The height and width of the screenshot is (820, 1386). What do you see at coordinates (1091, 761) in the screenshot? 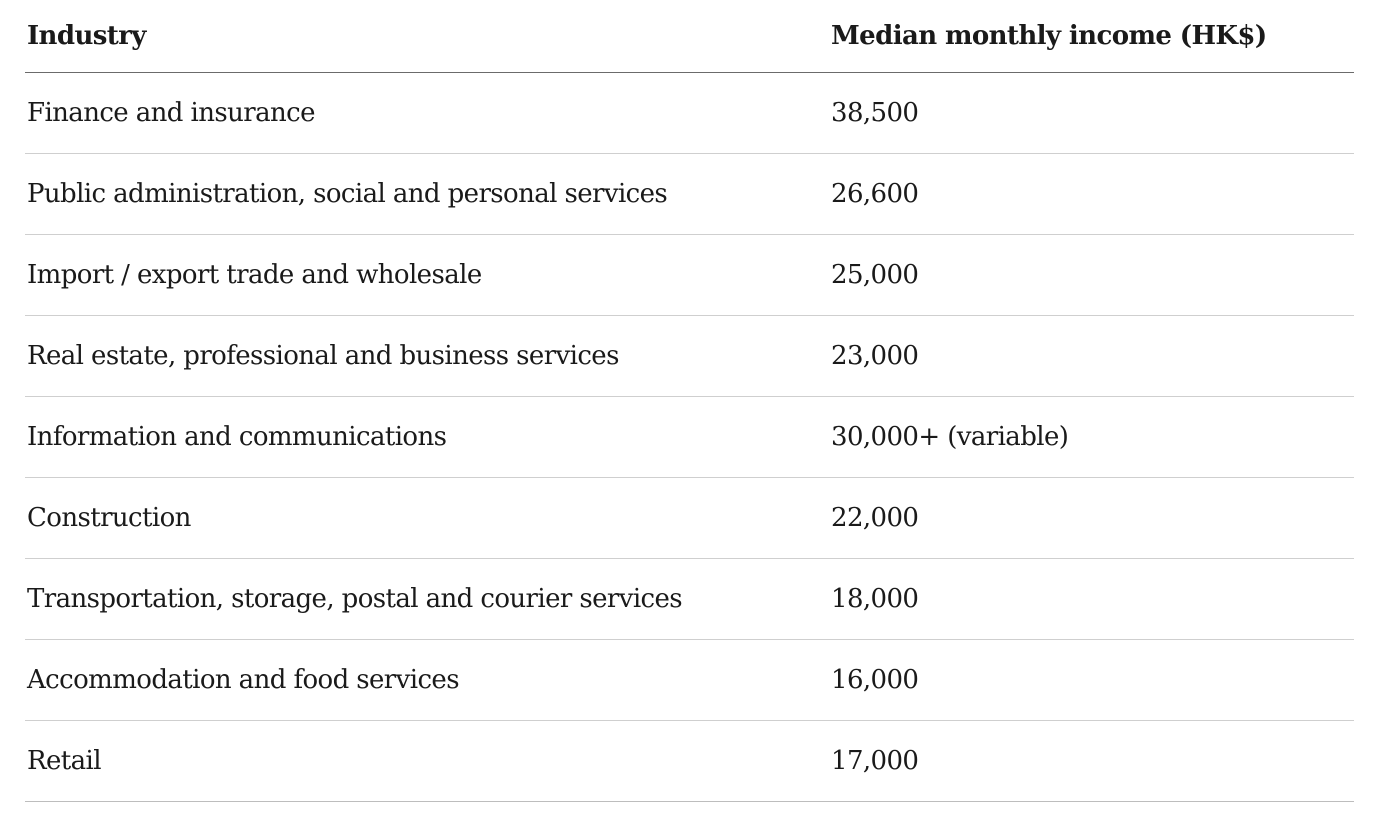
I see `cell-income: 17,000` at bounding box center [1091, 761].